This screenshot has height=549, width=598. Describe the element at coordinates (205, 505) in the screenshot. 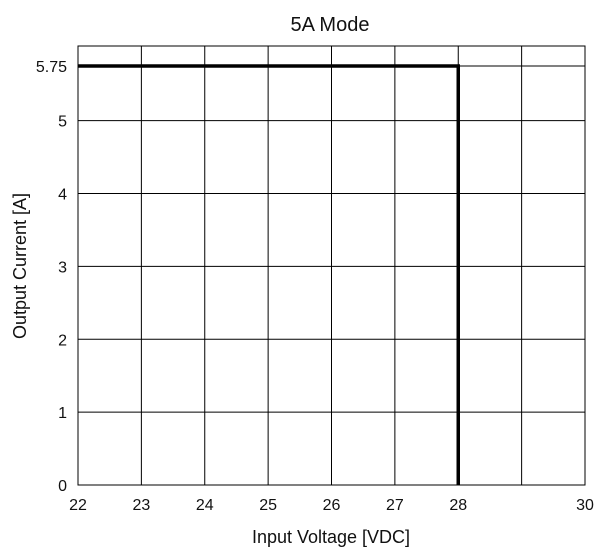

I see `x-tick-label: 24` at that location.